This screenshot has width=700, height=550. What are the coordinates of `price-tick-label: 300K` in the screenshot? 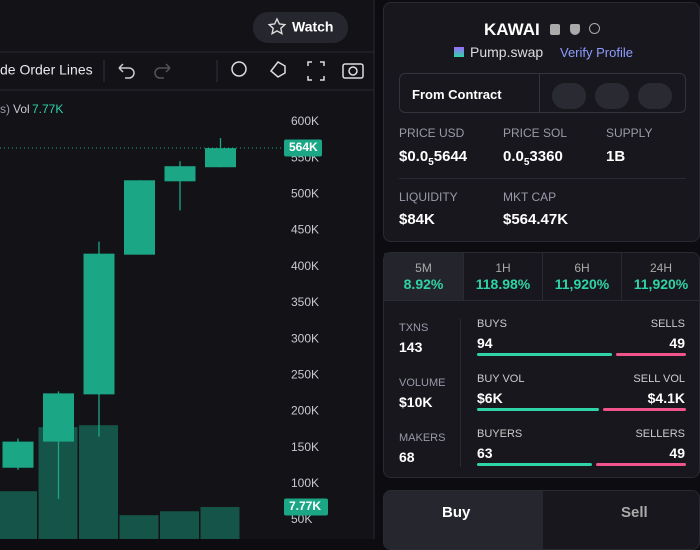 It's located at (305, 338).